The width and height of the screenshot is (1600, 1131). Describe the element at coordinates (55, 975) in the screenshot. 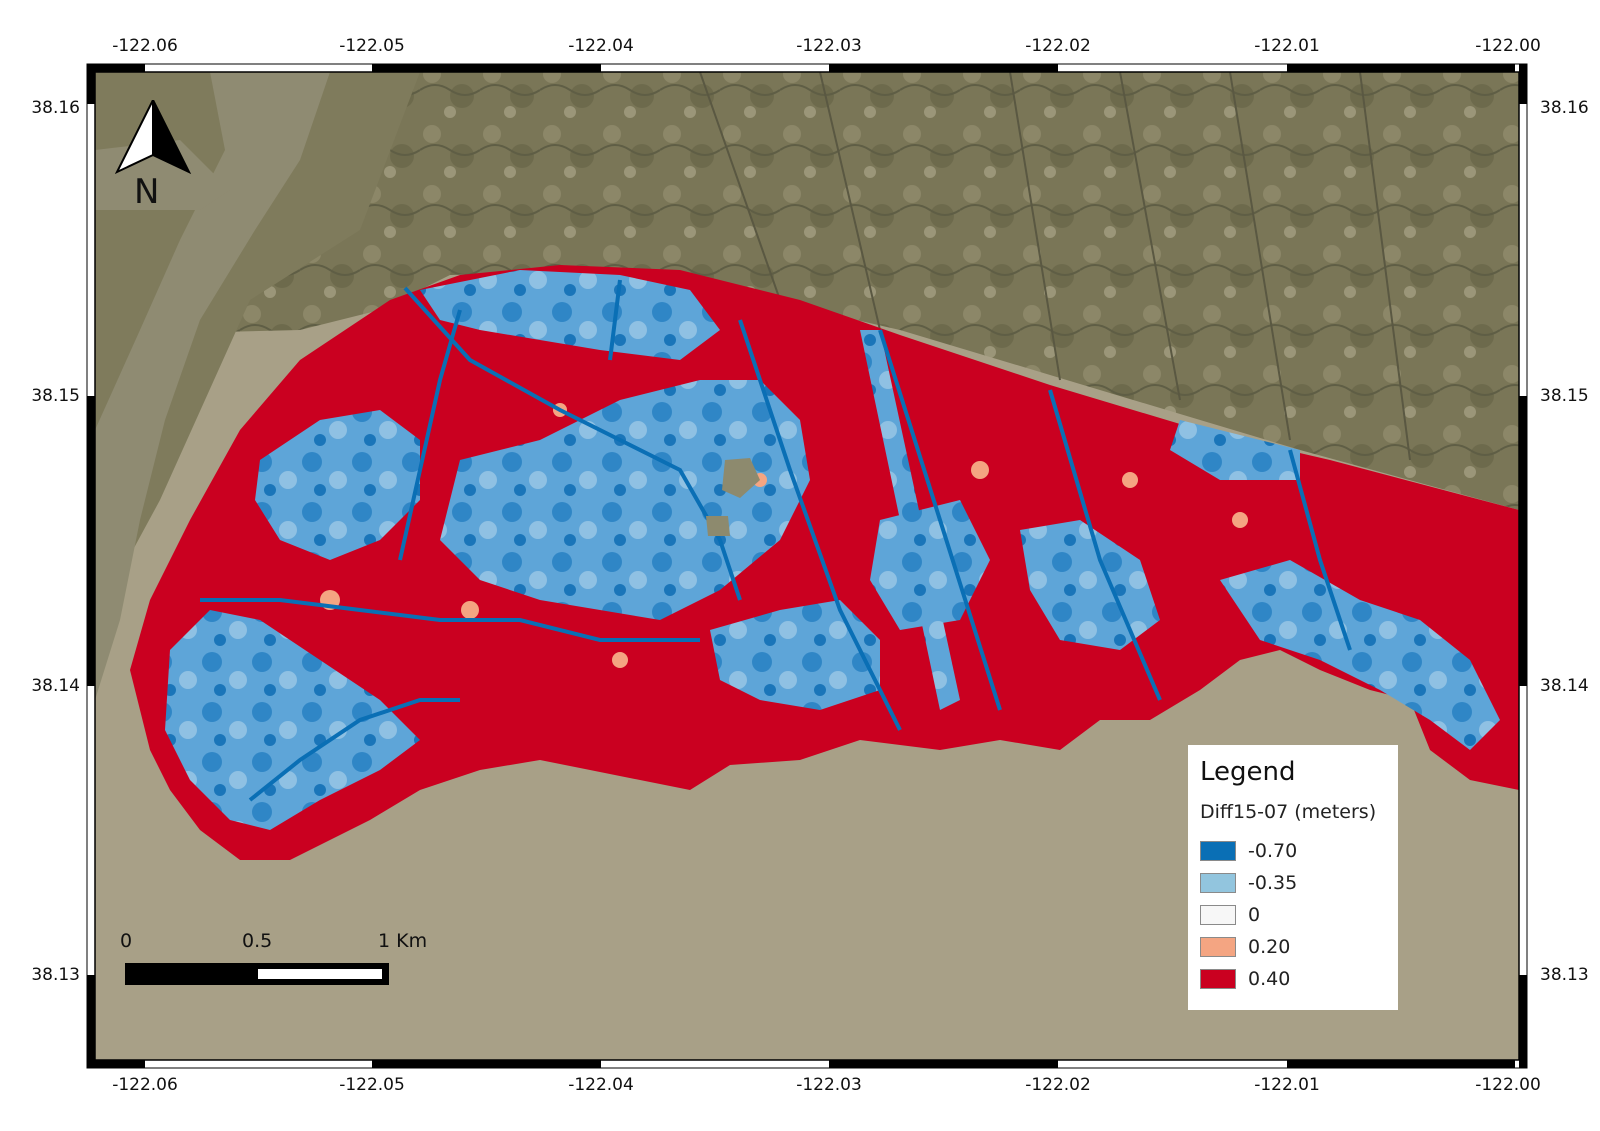

I see `lat-tick-left: 38.13` at that location.